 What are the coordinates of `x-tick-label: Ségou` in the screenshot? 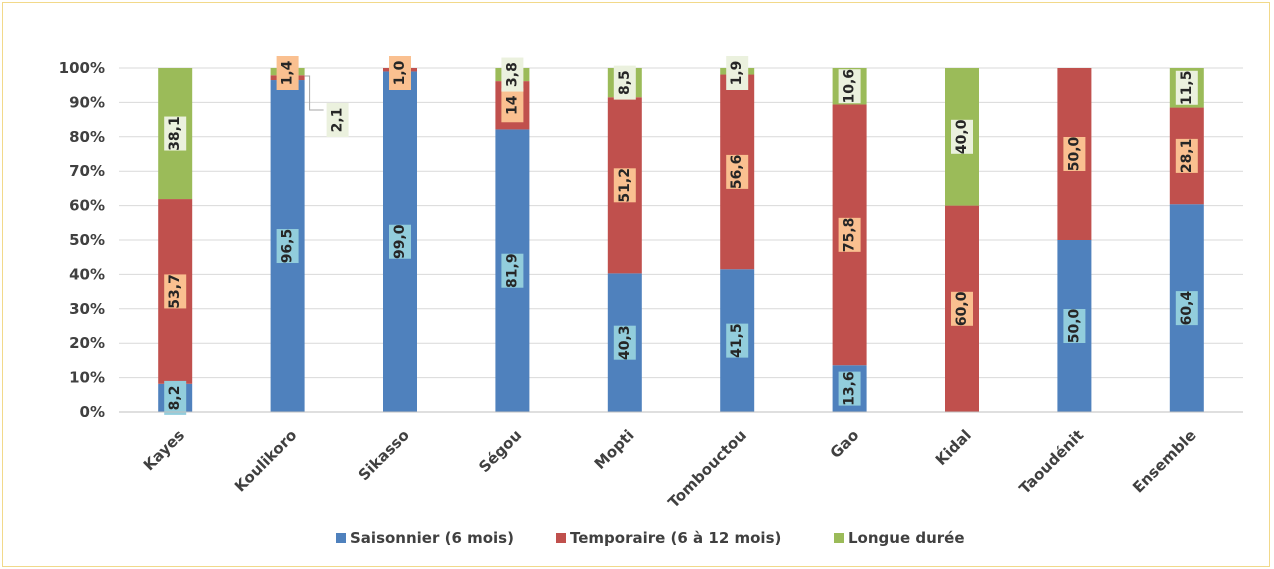 It's located at (500, 451).